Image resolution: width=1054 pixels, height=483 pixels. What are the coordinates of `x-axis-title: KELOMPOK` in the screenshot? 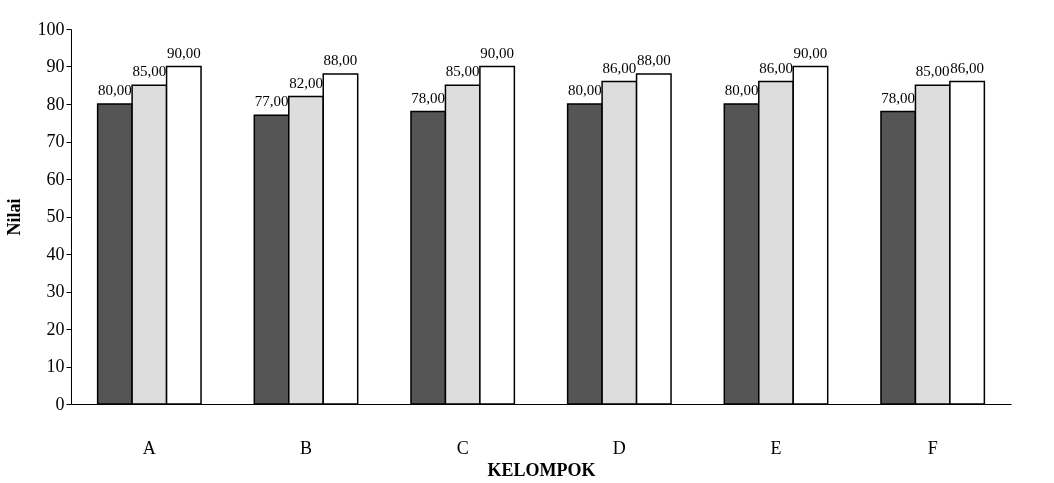 It's located at (541, 469).